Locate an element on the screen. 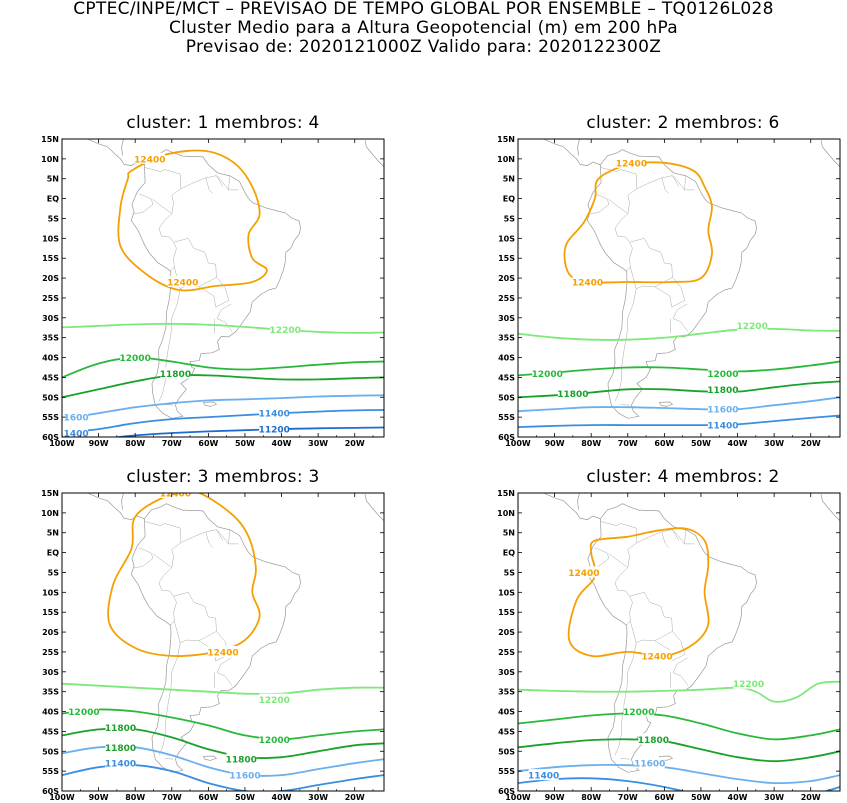 Image resolution: width=847 pixels, height=803 pixels. falklands-coastline is located at coordinates (210, 404).